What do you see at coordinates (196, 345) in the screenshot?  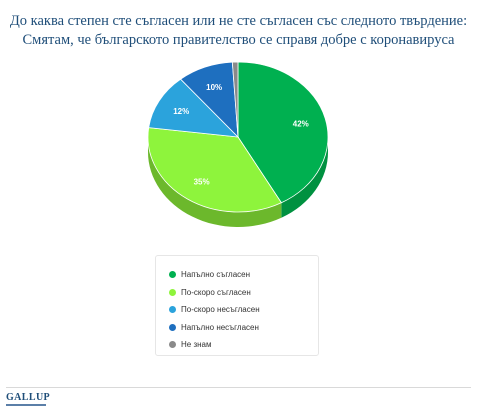 I see `legend-label: Не знам` at bounding box center [196, 345].